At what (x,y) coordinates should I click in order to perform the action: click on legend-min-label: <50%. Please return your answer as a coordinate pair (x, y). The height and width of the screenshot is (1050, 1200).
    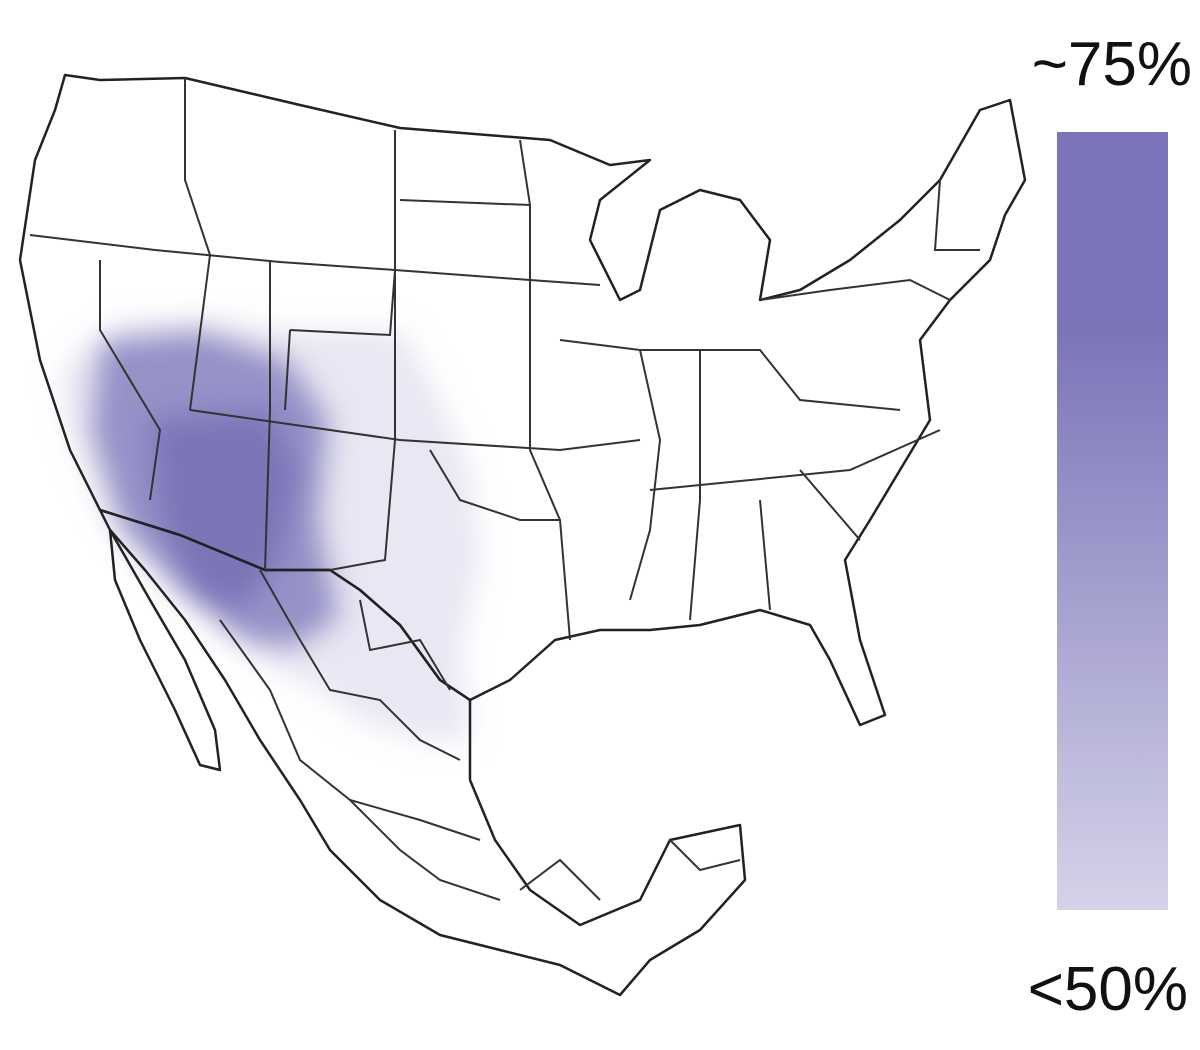
    Looking at the image, I should click on (1108, 989).